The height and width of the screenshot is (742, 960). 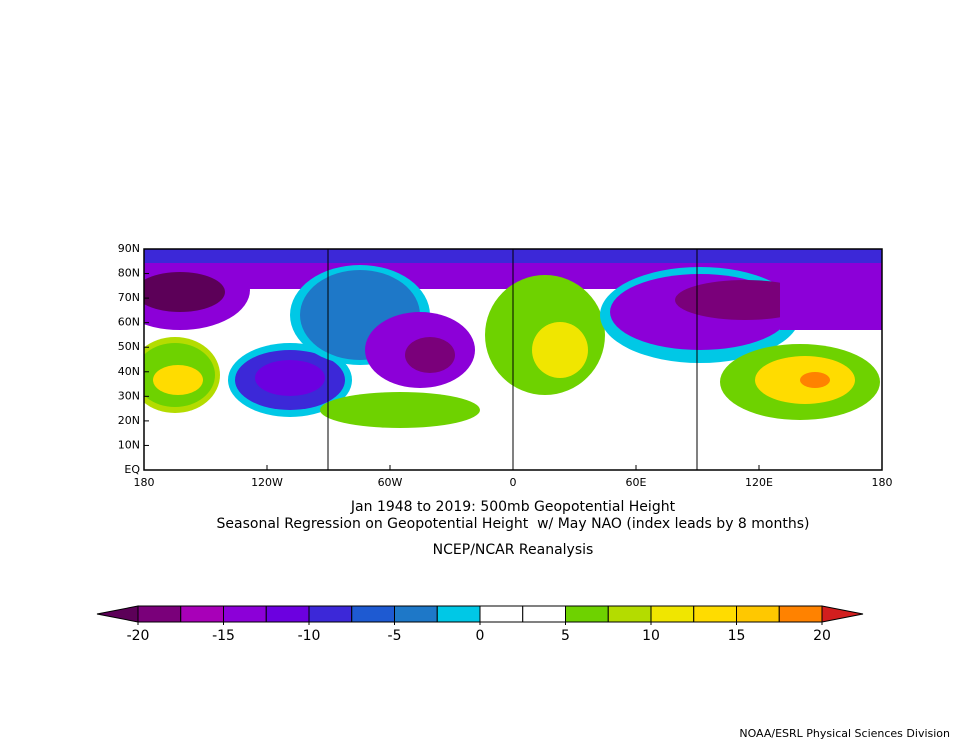 I want to click on lon-label: 60E, so click(x=636, y=482).